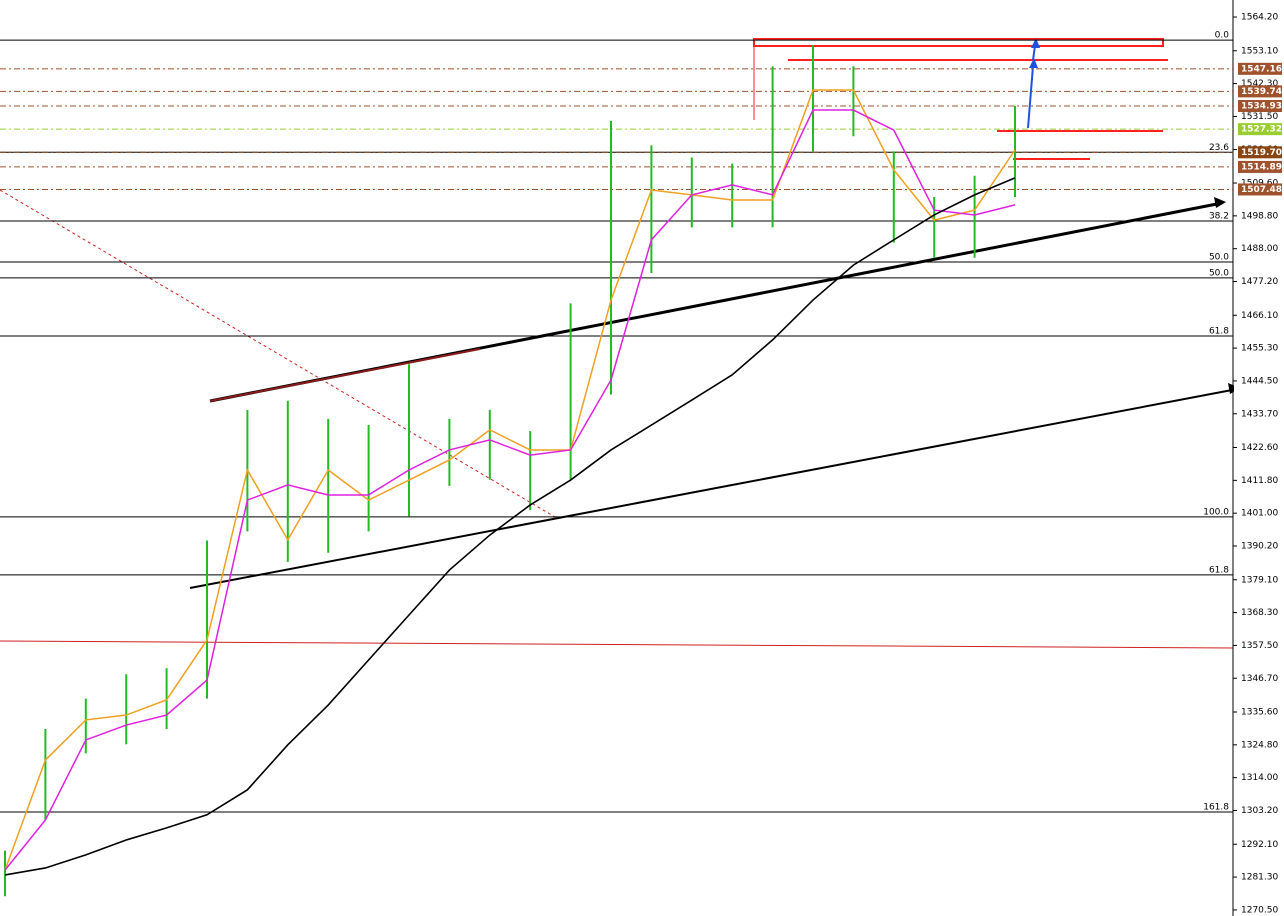 Image resolution: width=1284 pixels, height=916 pixels. I want to click on y-tick-label: 1498.80, so click(1259, 216).